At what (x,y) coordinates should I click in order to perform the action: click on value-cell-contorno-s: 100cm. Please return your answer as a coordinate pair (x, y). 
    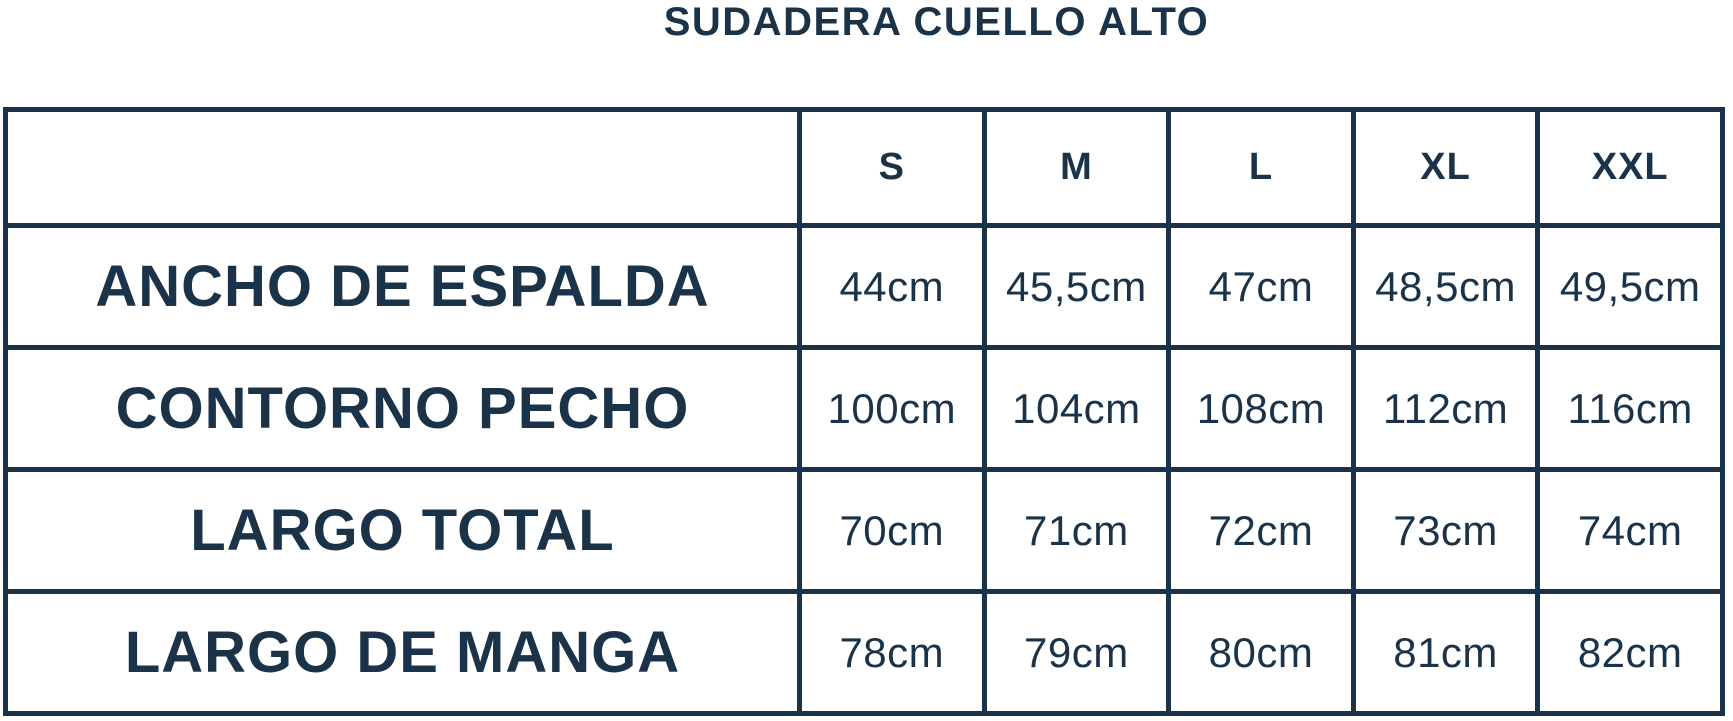
    Looking at the image, I should click on (892, 408).